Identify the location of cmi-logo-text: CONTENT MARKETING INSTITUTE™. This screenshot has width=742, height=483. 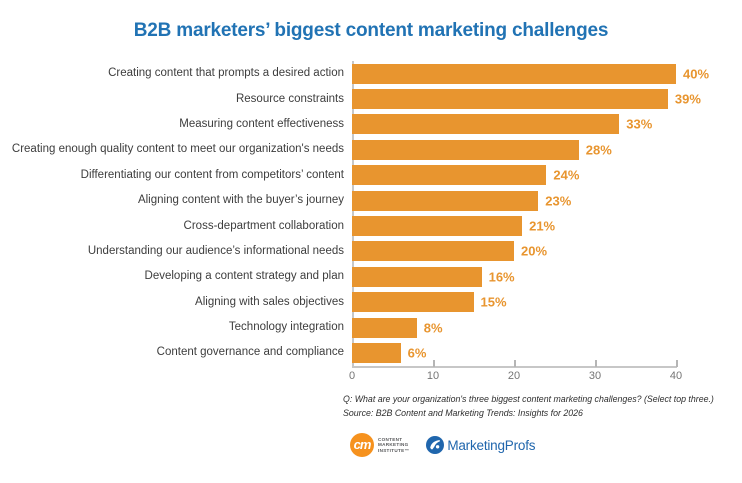
(393, 445).